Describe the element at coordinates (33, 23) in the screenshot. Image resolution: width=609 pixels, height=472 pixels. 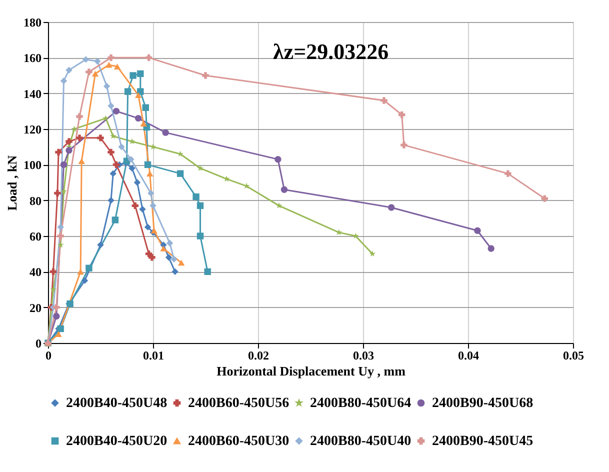
I see `y-tick-label: 180` at that location.